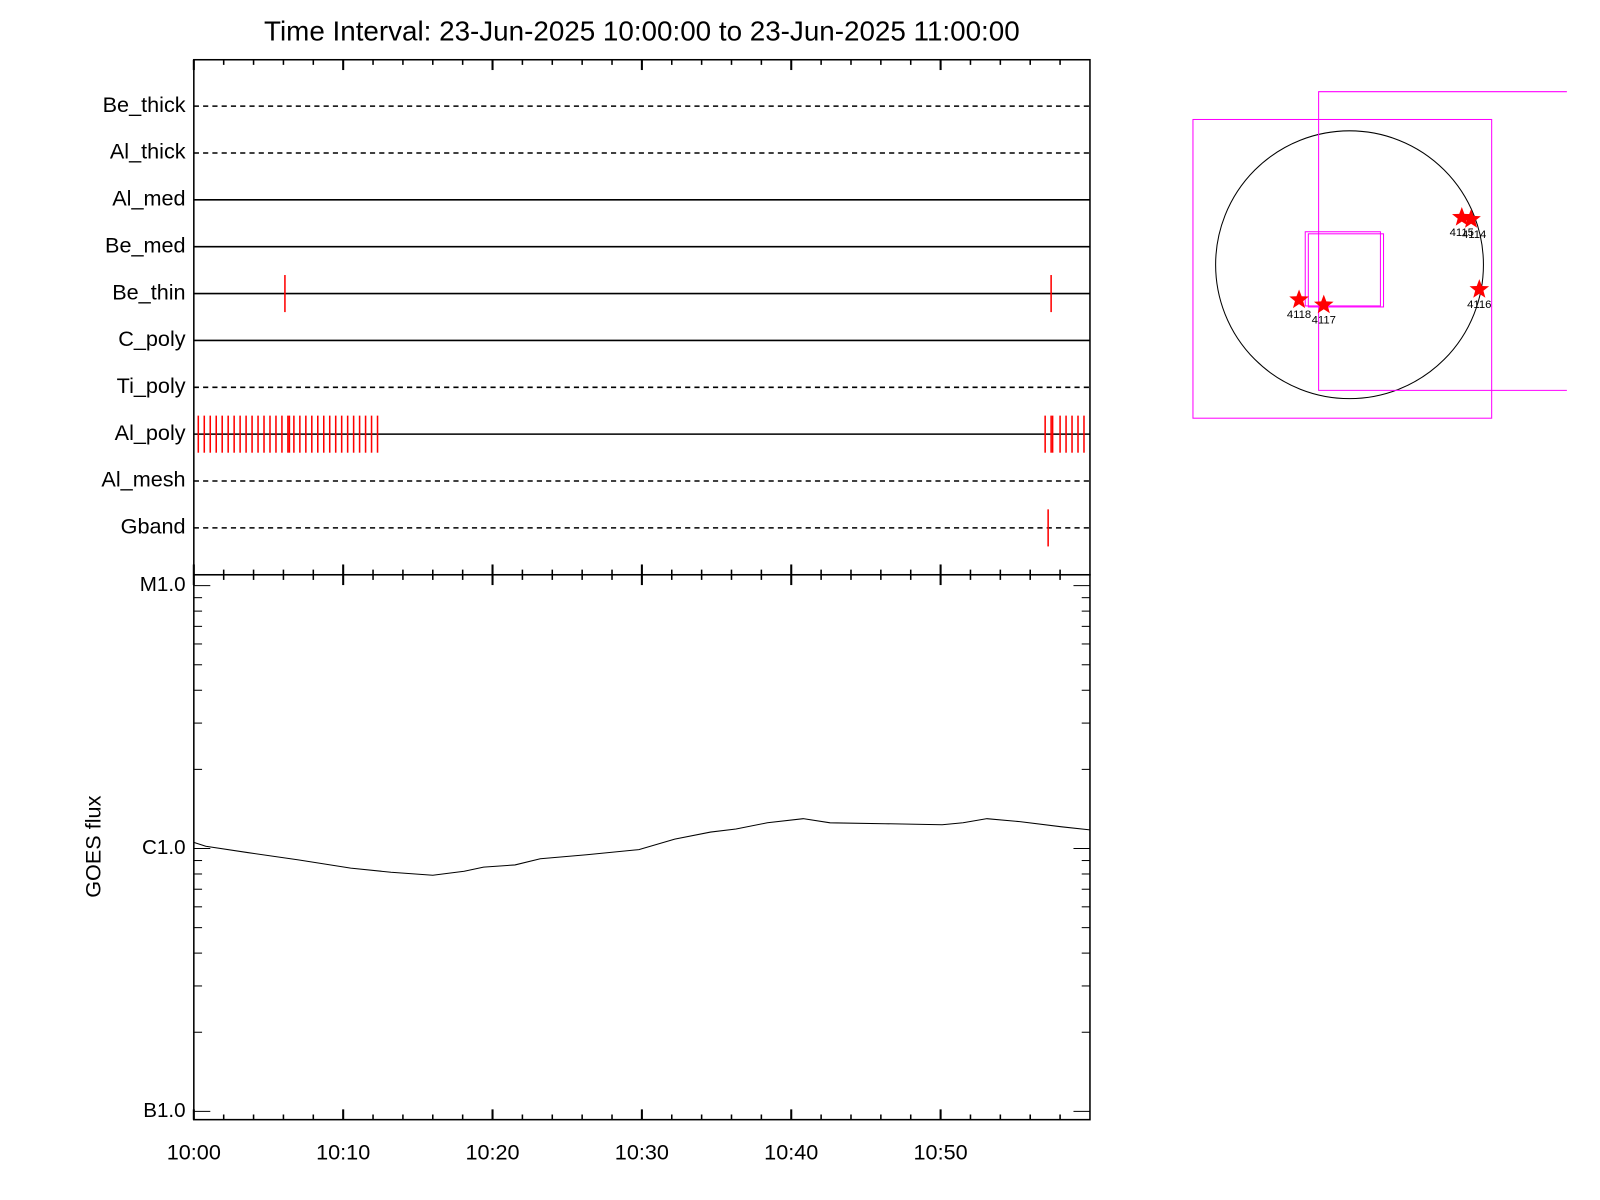  What do you see at coordinates (1479, 305) in the screenshot?
I see `region-label: 4116` at bounding box center [1479, 305].